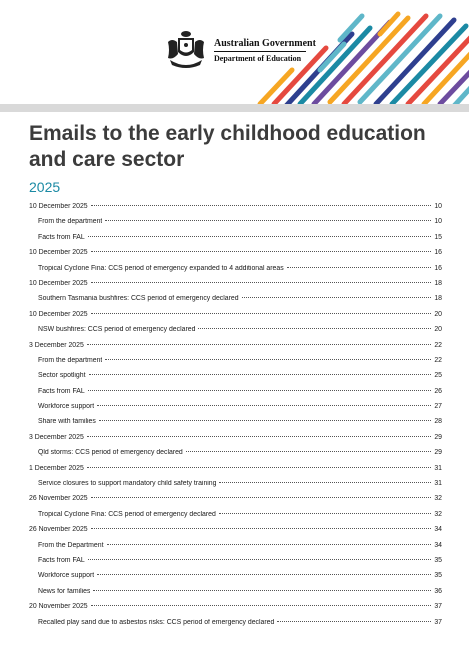 The height and width of the screenshot is (664, 469). What do you see at coordinates (438, 422) in the screenshot?
I see `toc-page-number: 28` at bounding box center [438, 422].